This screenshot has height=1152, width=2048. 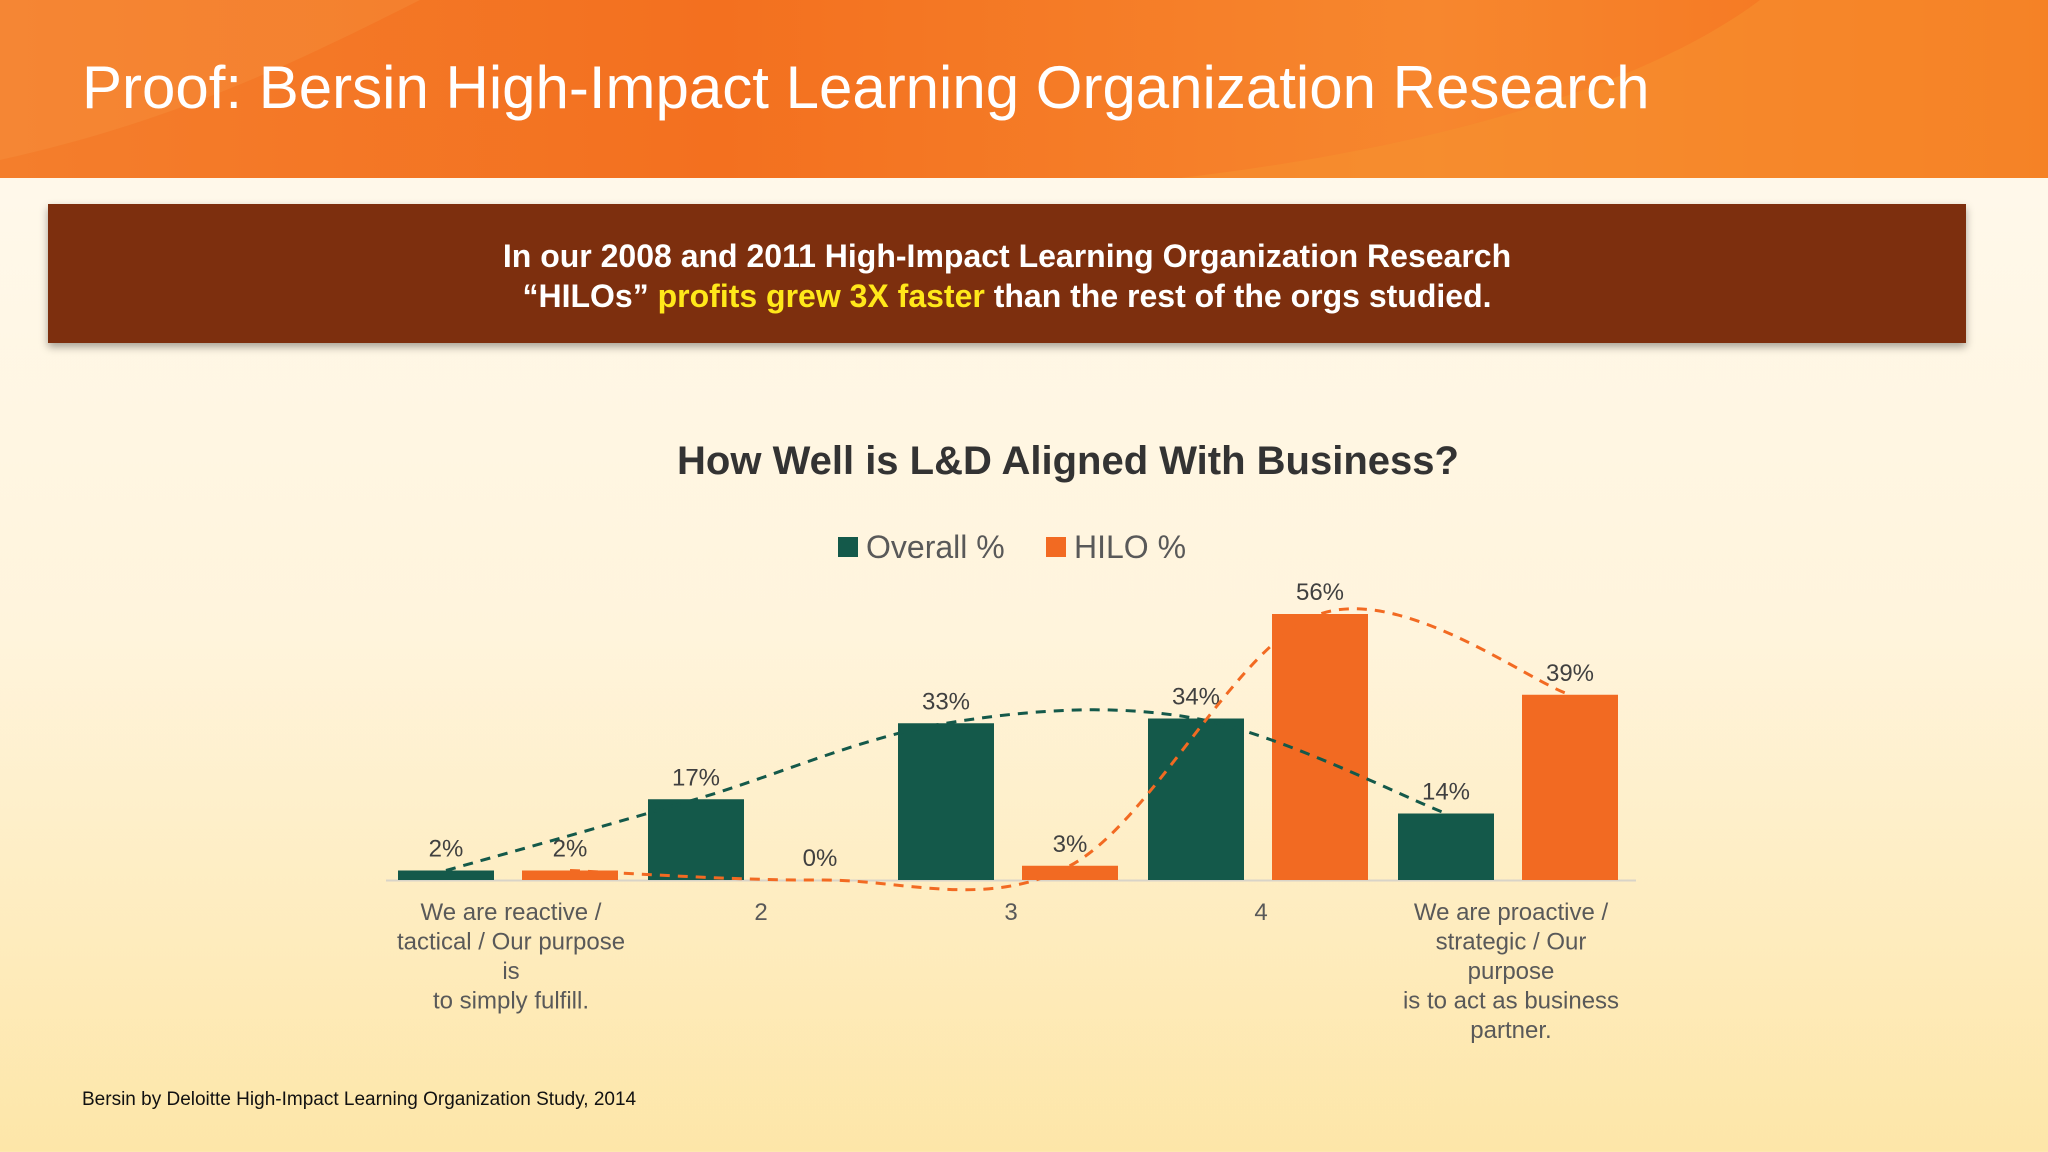 I want to click on category-label-line: partner., so click(x=1510, y=1030).